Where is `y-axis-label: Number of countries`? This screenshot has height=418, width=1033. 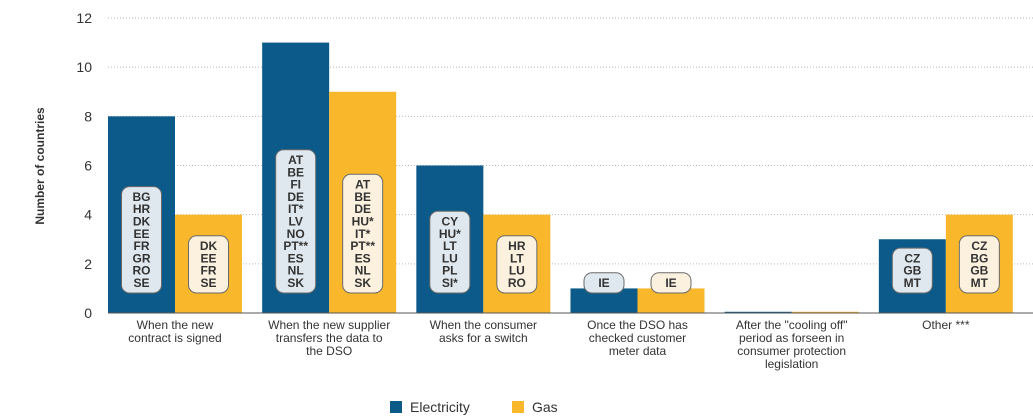 y-axis-label: Number of countries is located at coordinates (40, 166).